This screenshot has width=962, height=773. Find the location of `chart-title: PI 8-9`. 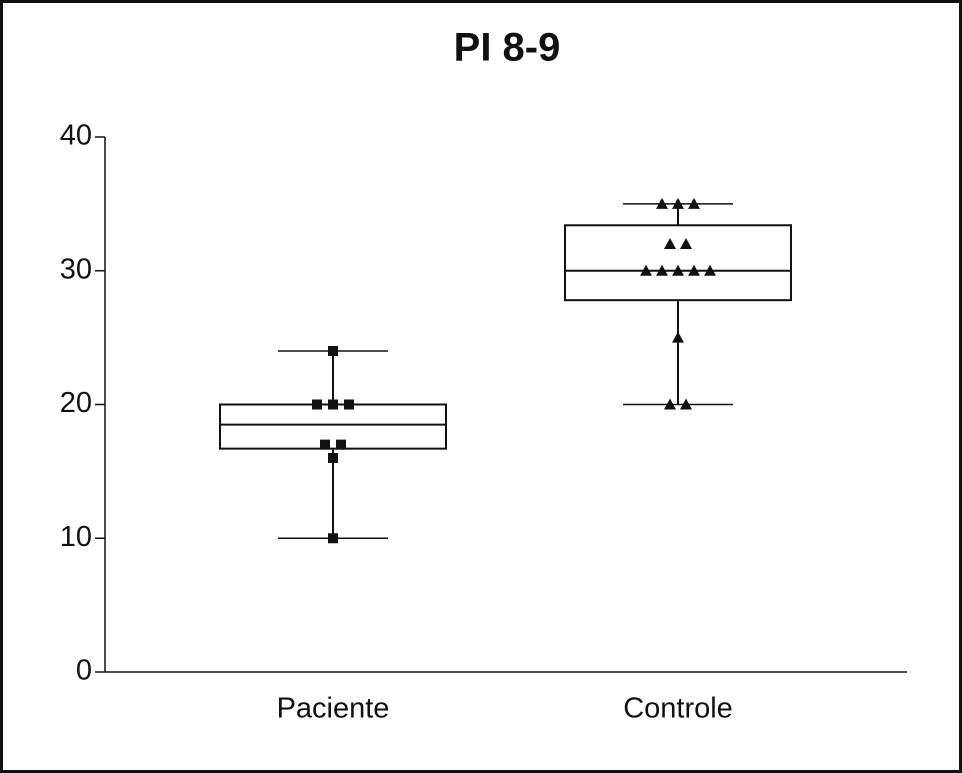

chart-title: PI 8-9 is located at coordinates (507, 48).